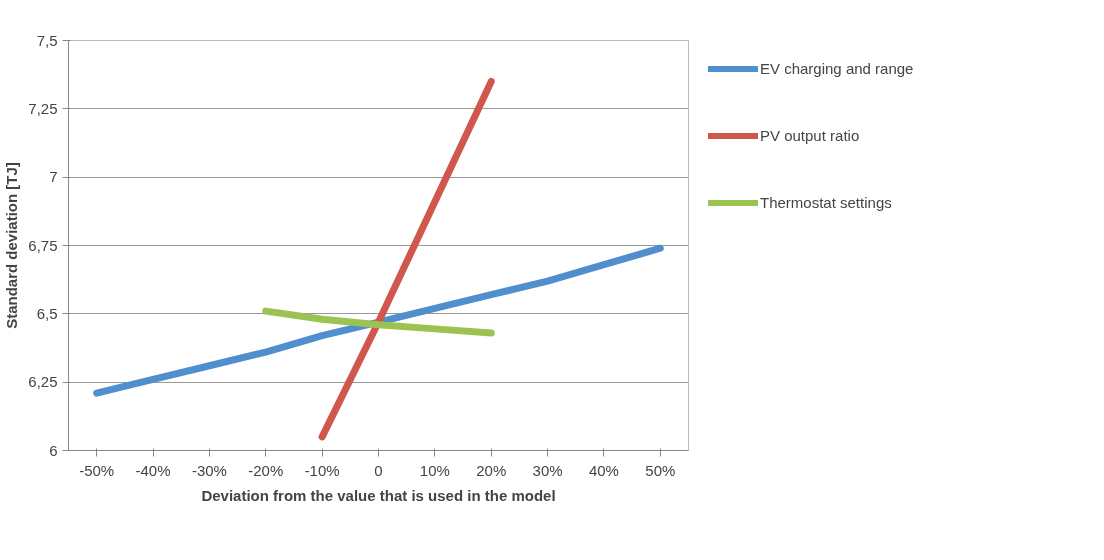  Describe the element at coordinates (810, 135) in the screenshot. I see `legend-label: PV output ratio` at that location.